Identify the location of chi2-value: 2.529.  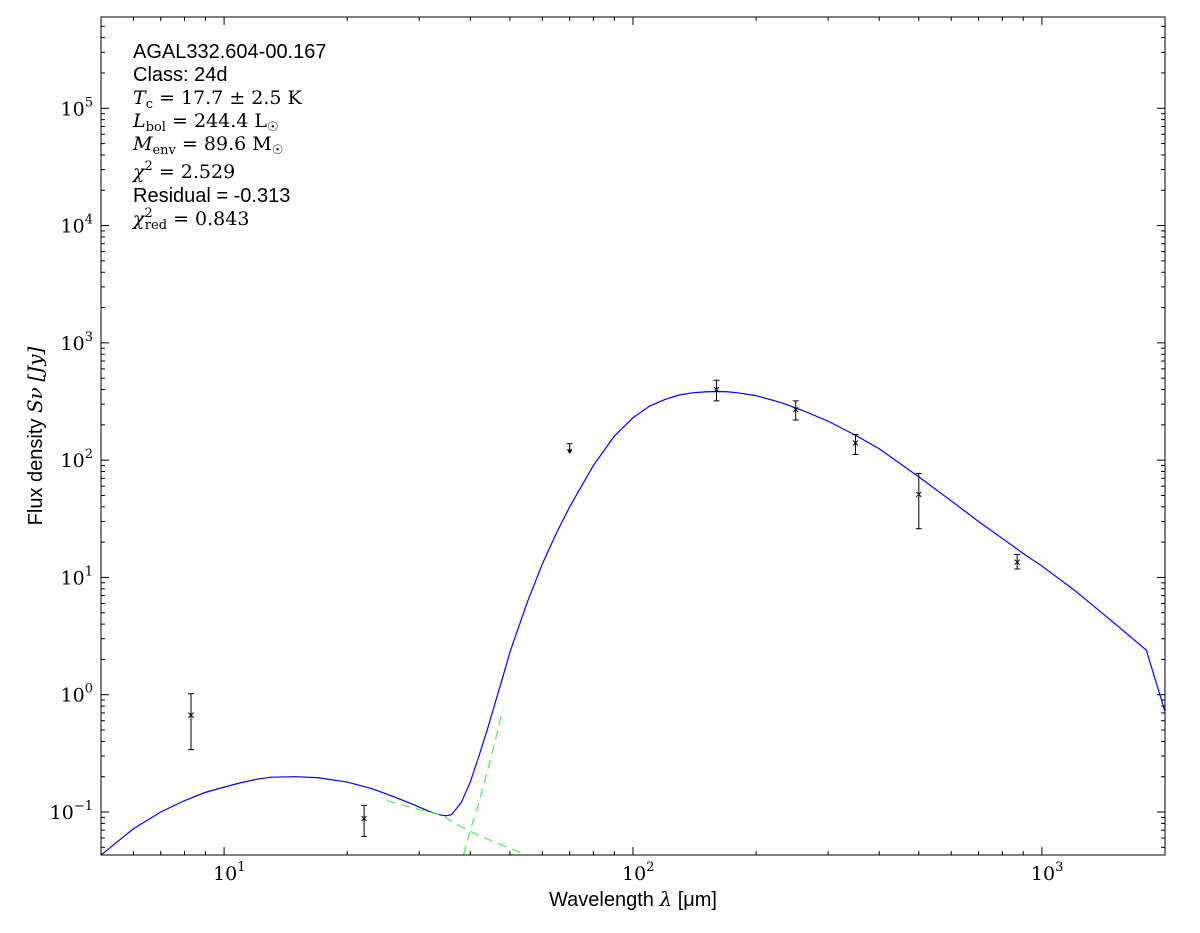
(208, 172).